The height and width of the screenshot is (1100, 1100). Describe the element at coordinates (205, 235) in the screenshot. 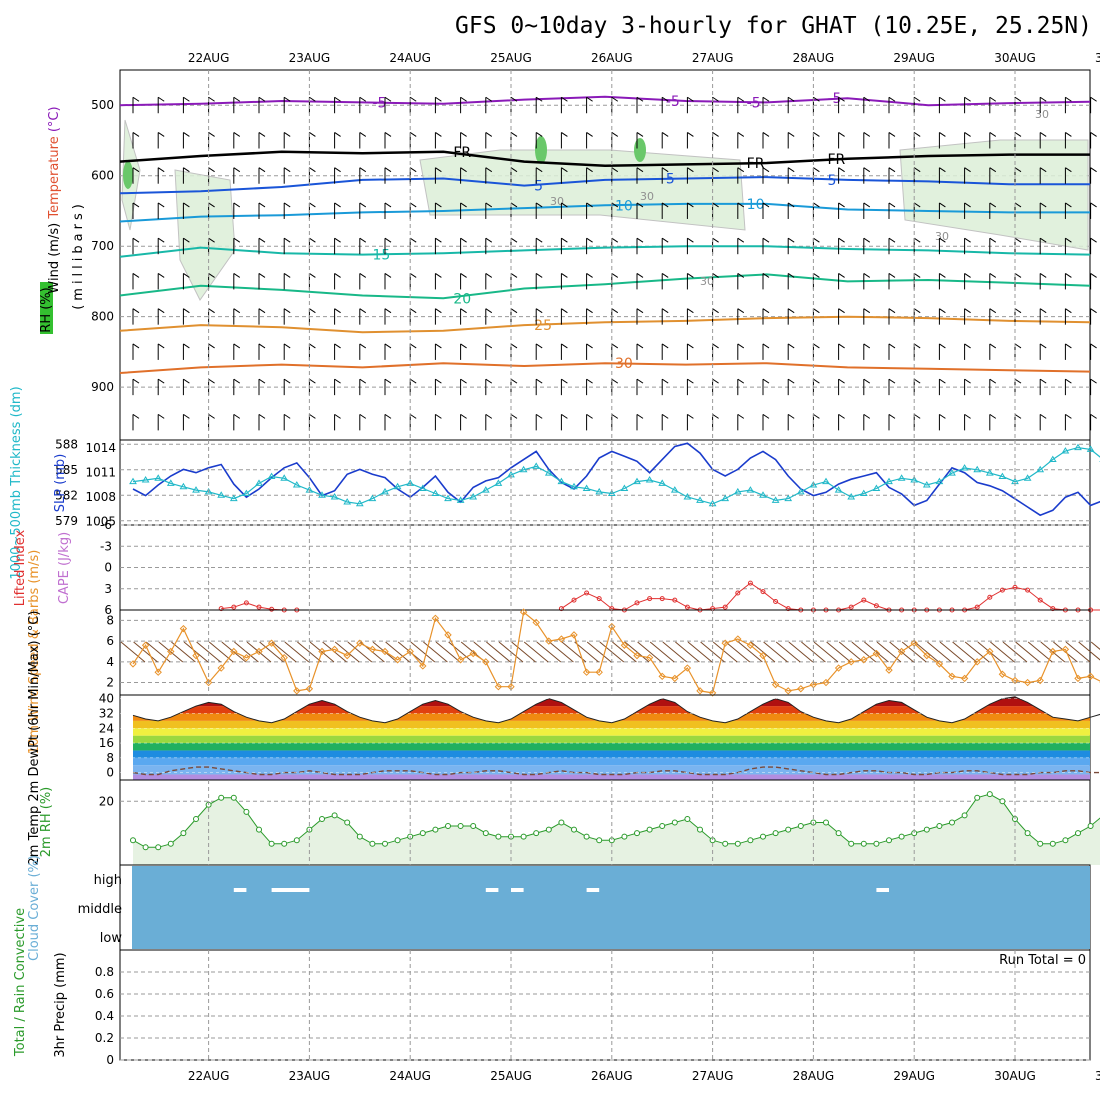

I see `rh-shade-region` at that location.